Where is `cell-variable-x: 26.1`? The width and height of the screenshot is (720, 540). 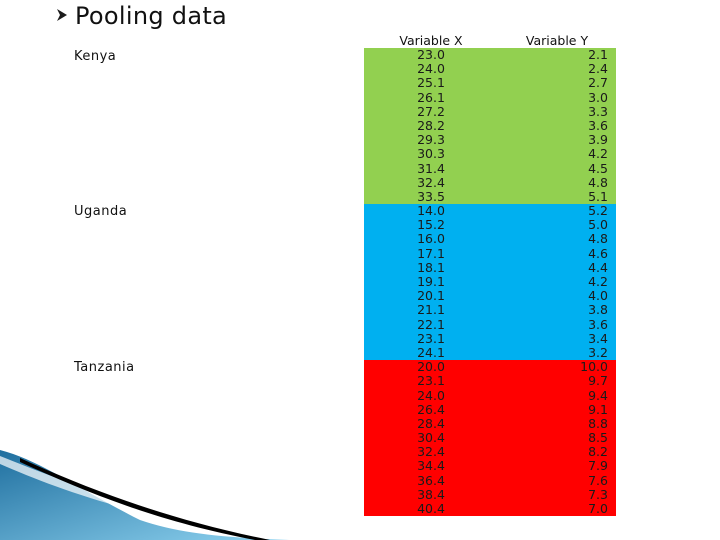
cell-variable-x: 26.1 is located at coordinates (431, 97).